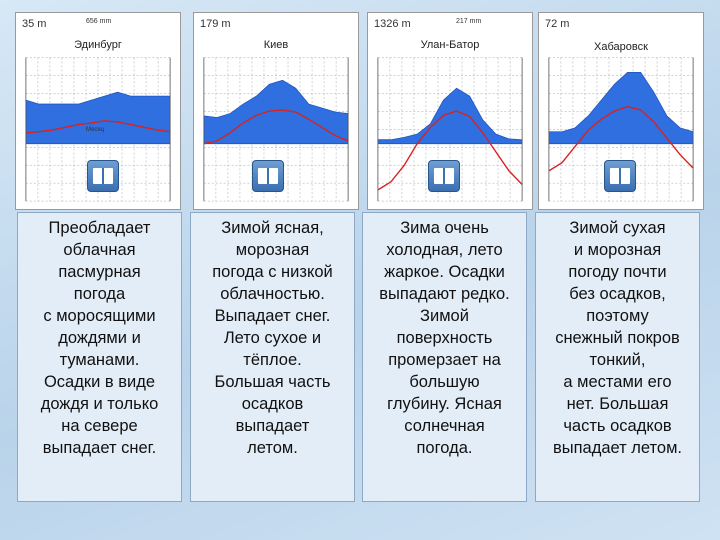 The height and width of the screenshot is (540, 720). I want to click on climate-chart-khabarovsk: 72 m Хабаровск, so click(621, 111).